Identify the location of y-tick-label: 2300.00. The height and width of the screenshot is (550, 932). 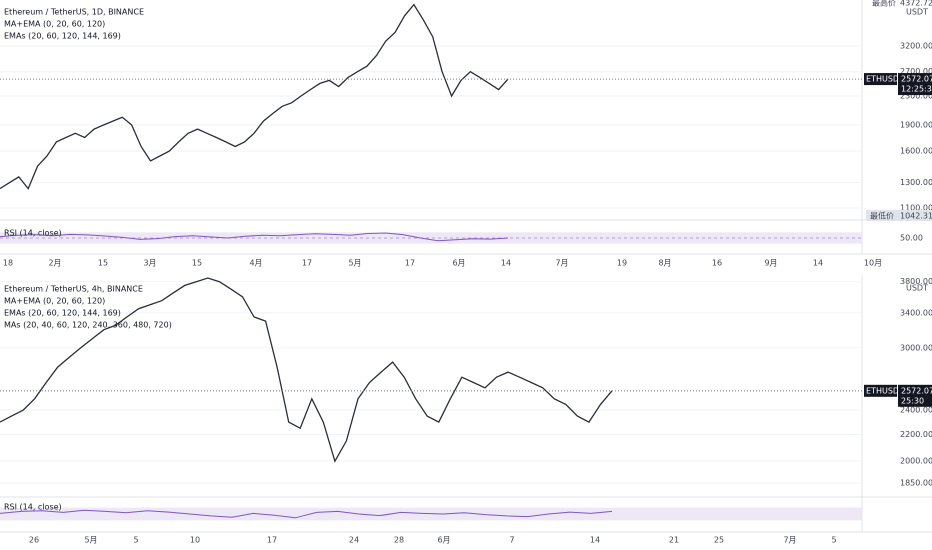
(916, 96).